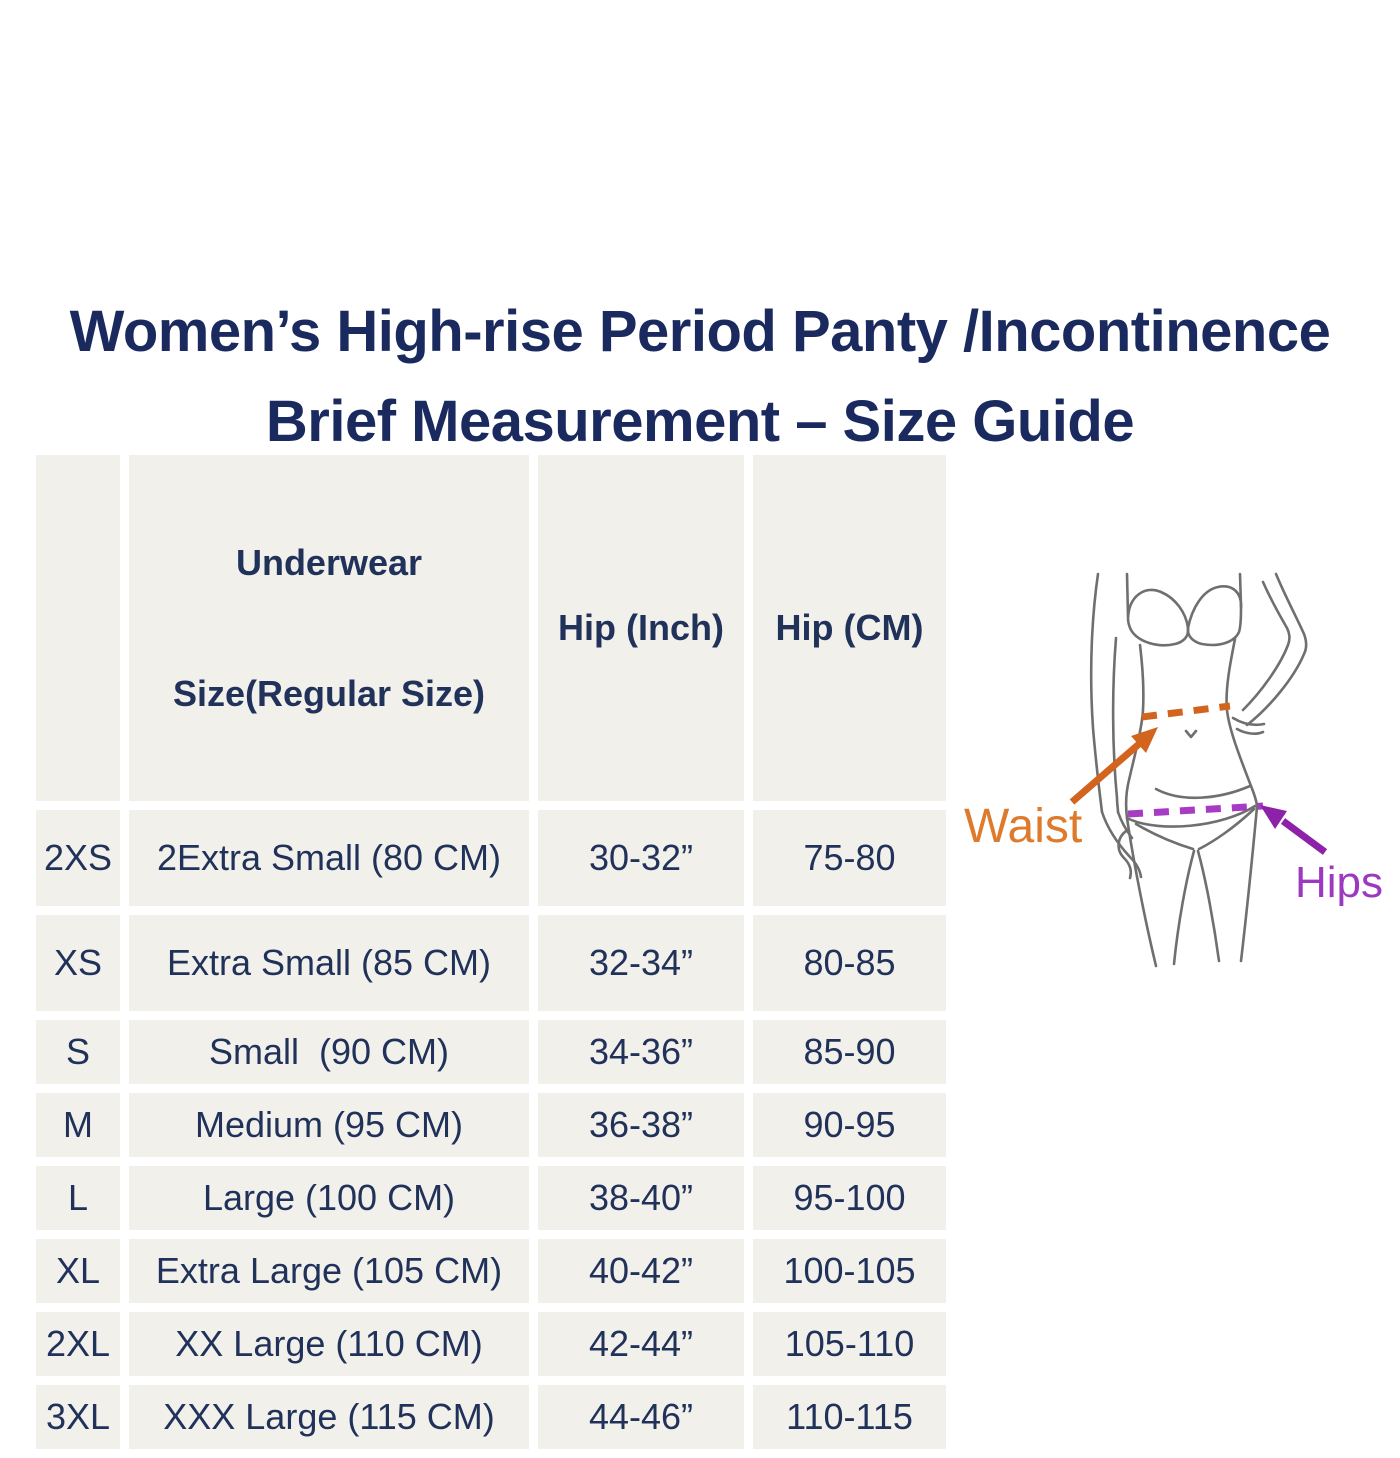 The image size is (1400, 1458). Describe the element at coordinates (1214, 616) in the screenshot. I see `bra-right-cup-path` at that location.